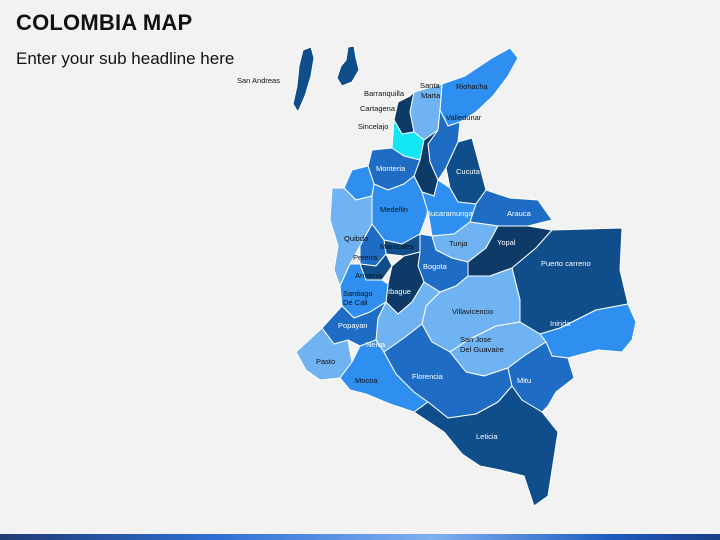  Describe the element at coordinates (353, 325) in the screenshot. I see `label-popayan: Popayan` at that location.